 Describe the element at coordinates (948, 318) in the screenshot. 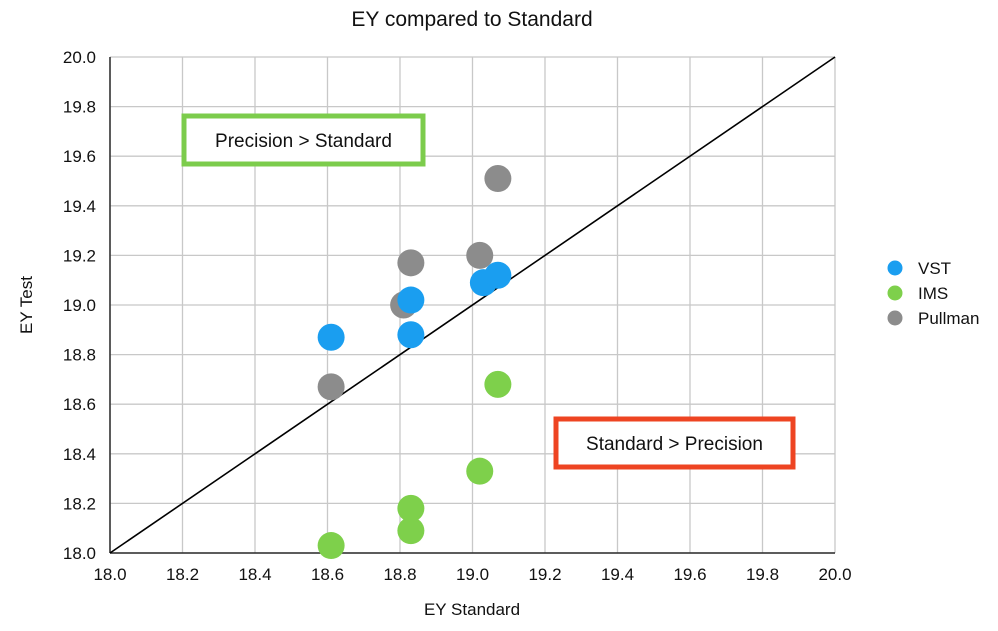

I see `legend-label: Pullman` at that location.